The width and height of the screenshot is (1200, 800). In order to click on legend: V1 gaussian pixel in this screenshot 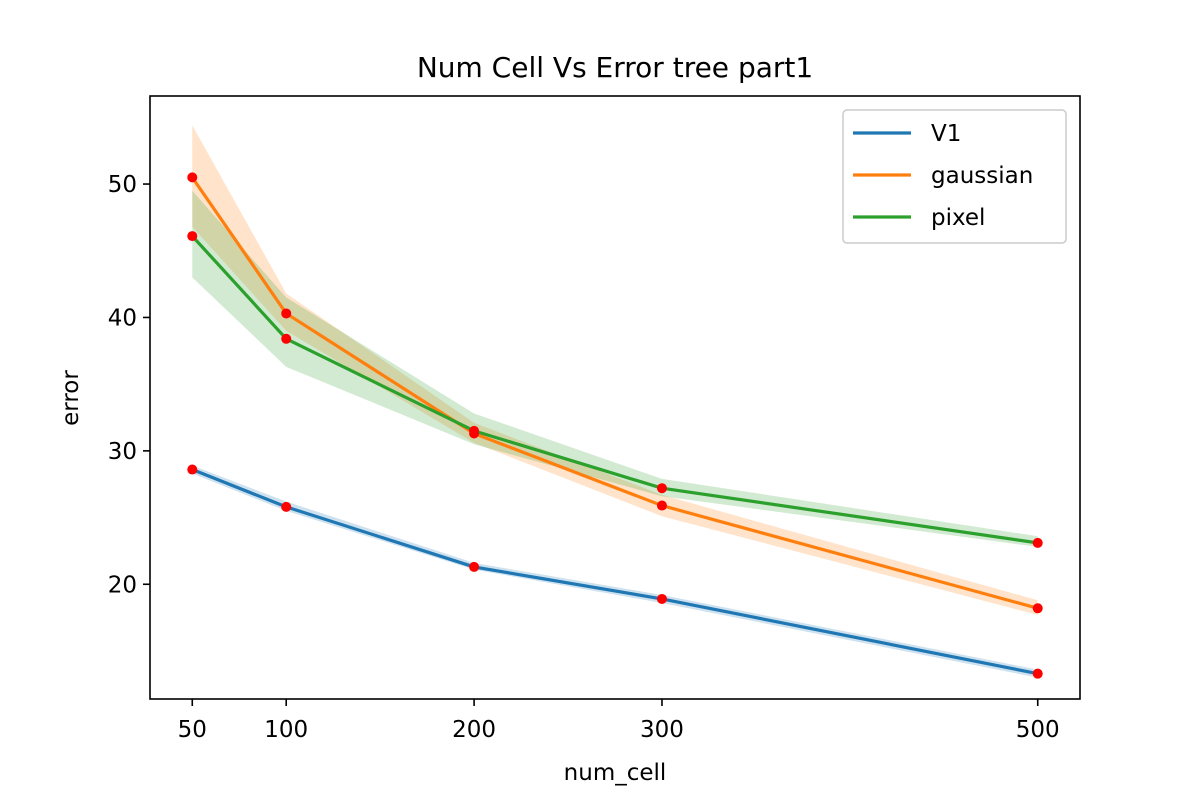, I will do `click(954, 176)`.